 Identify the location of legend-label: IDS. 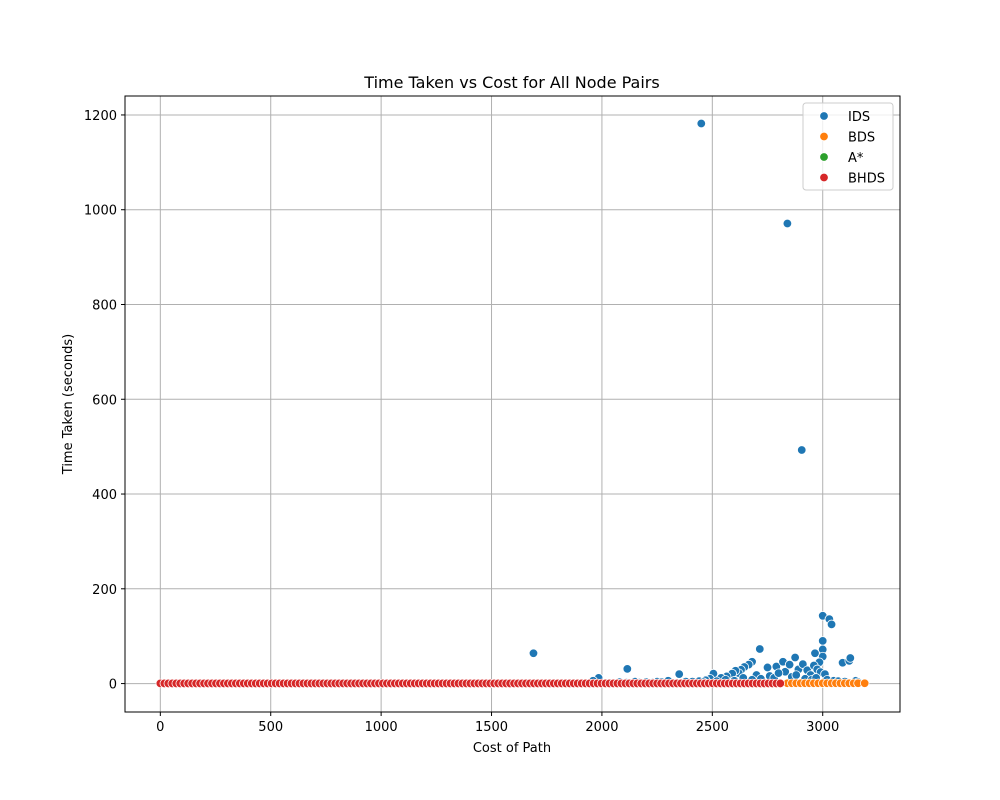
(859, 117).